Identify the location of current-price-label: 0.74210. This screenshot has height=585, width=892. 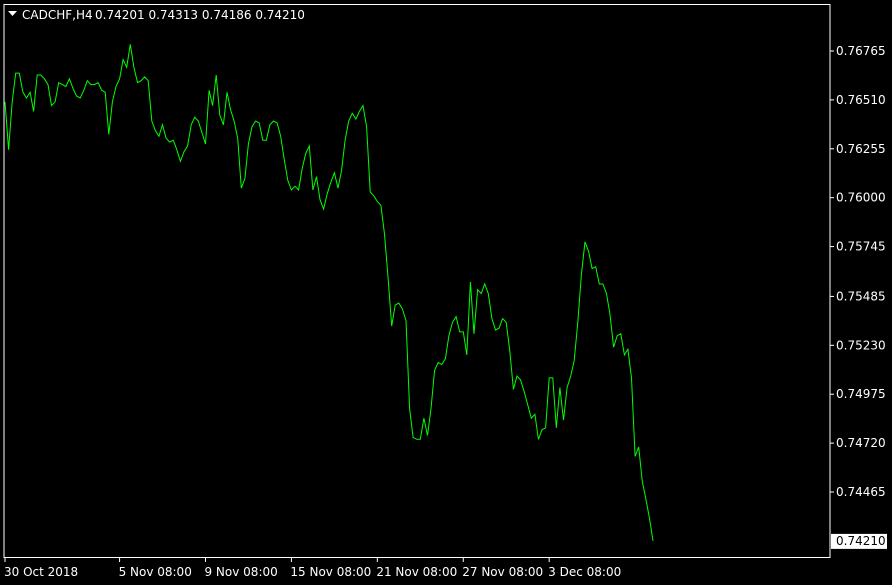
(861, 541).